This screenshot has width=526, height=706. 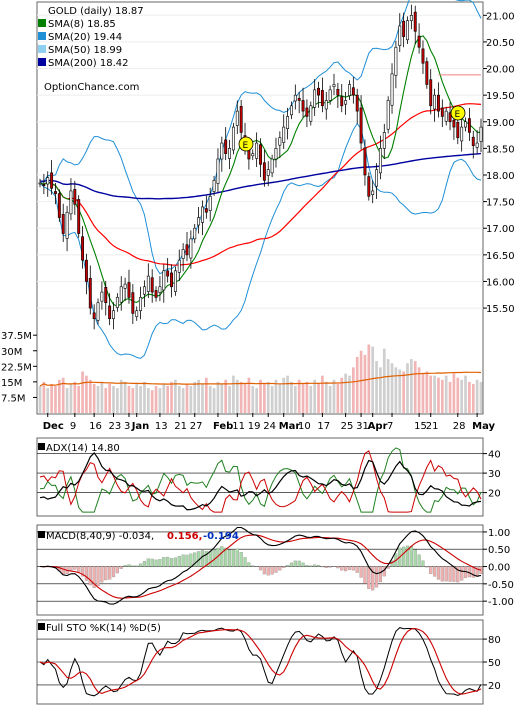 I want to click on price-tick-label: 15.50, so click(x=500, y=309).